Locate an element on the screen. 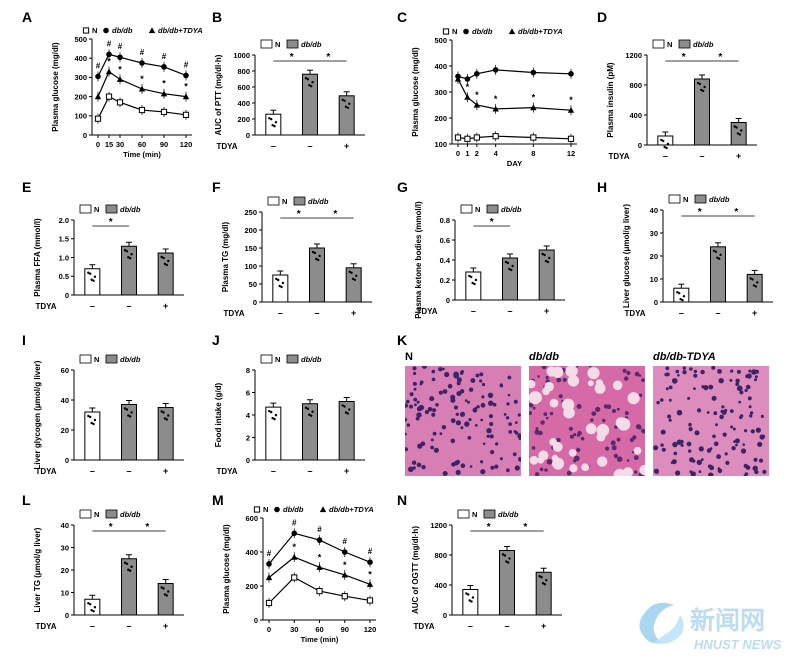  tdya-sign: – is located at coordinates (128, 626).